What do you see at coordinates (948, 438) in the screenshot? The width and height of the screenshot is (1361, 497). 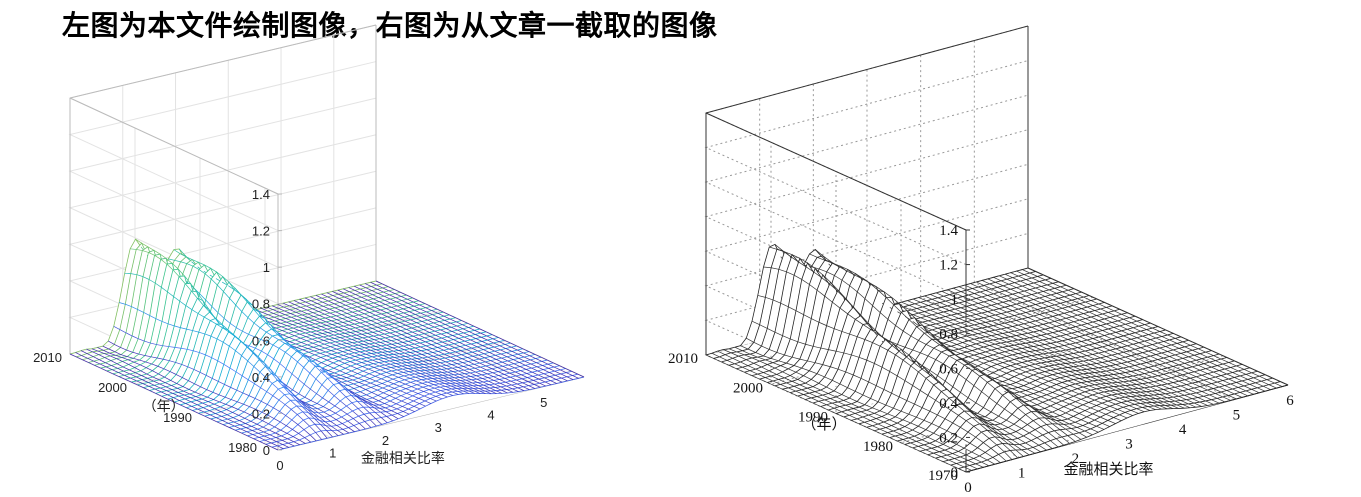 I see `z-tick-label: 0.2` at bounding box center [948, 438].